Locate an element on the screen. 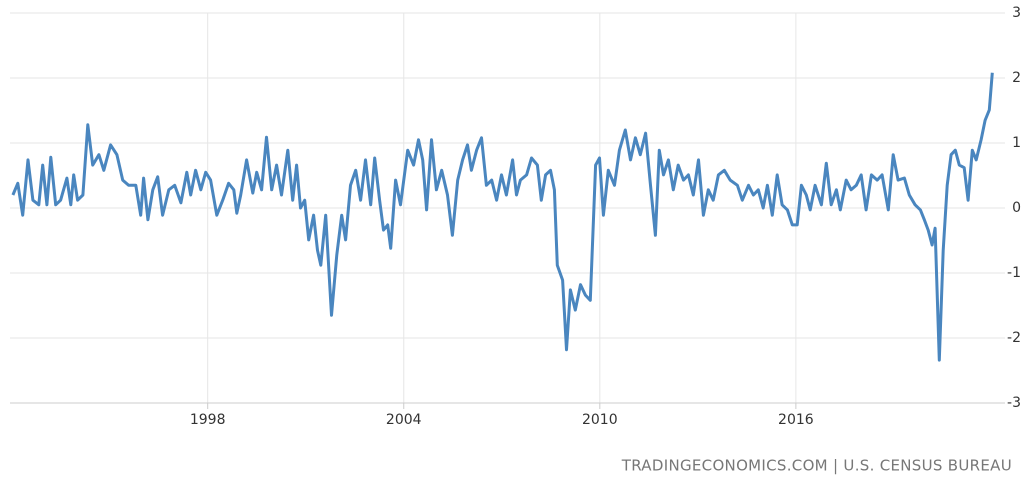 Image resolution: width=1027 pixels, height=486 pixels. y-tick-label: -1 is located at coordinates (1014, 273).